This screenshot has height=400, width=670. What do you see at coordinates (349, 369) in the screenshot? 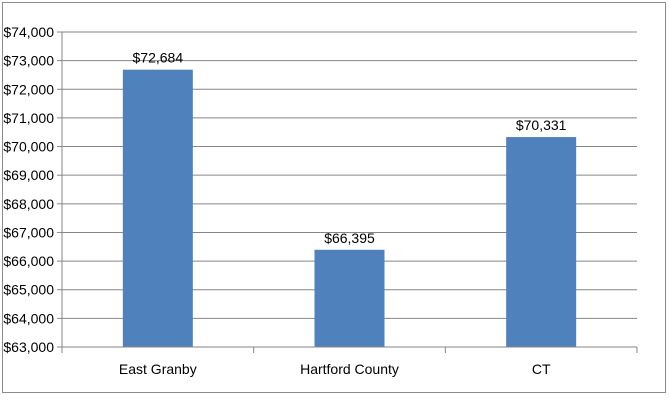
I see `x-tick-label: Hartford County` at bounding box center [349, 369].